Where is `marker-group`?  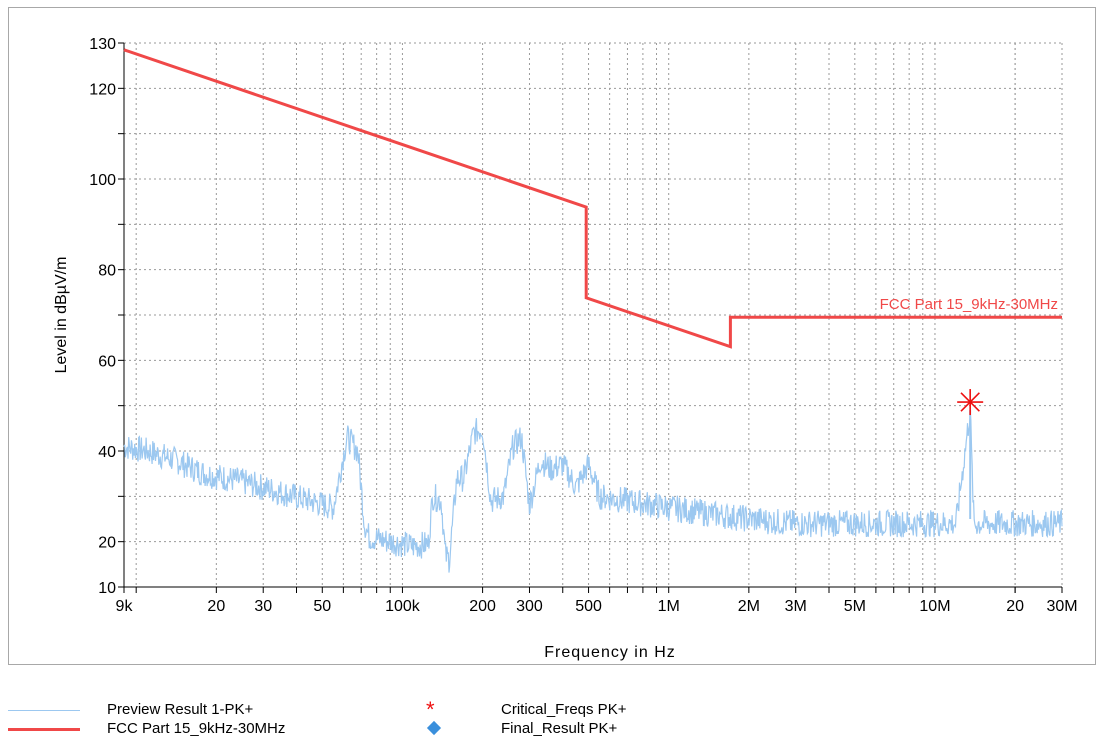 marker-group is located at coordinates (970, 402).